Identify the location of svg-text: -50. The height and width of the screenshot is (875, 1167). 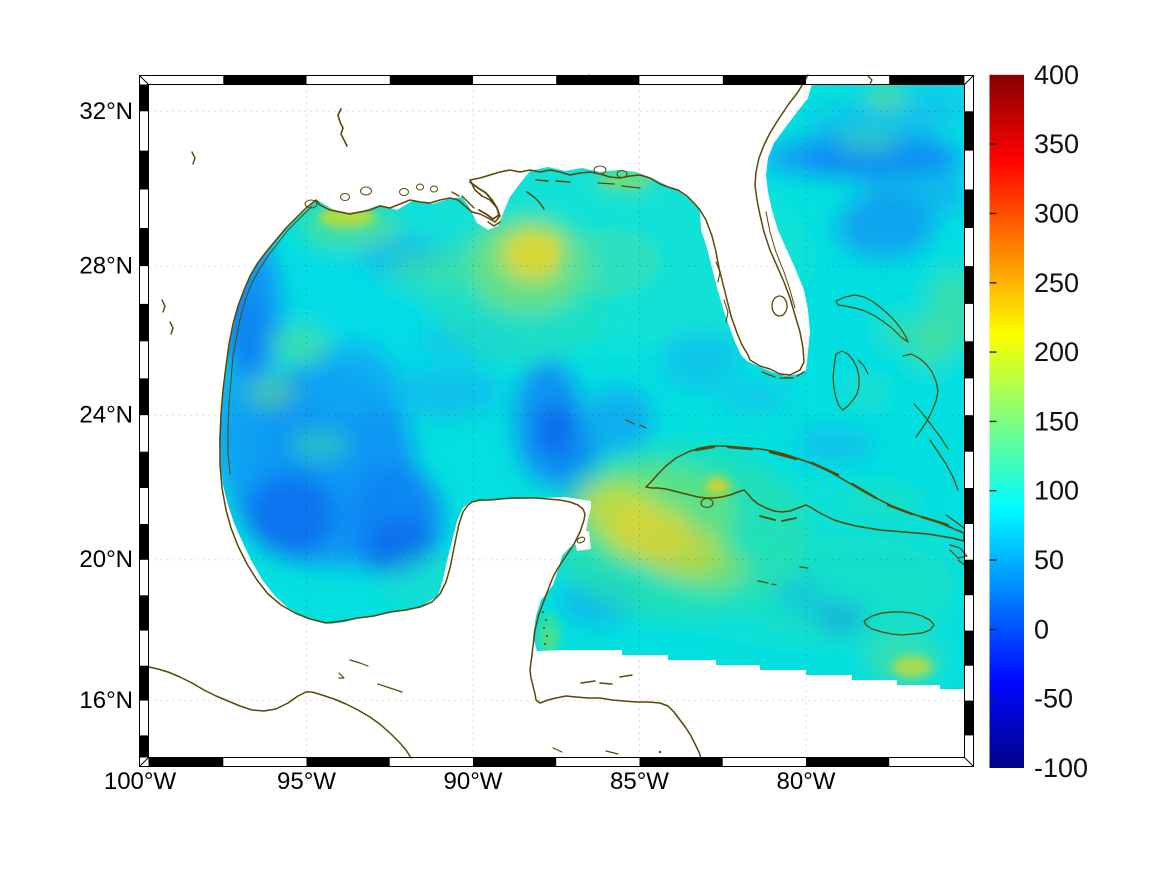
(1053, 699).